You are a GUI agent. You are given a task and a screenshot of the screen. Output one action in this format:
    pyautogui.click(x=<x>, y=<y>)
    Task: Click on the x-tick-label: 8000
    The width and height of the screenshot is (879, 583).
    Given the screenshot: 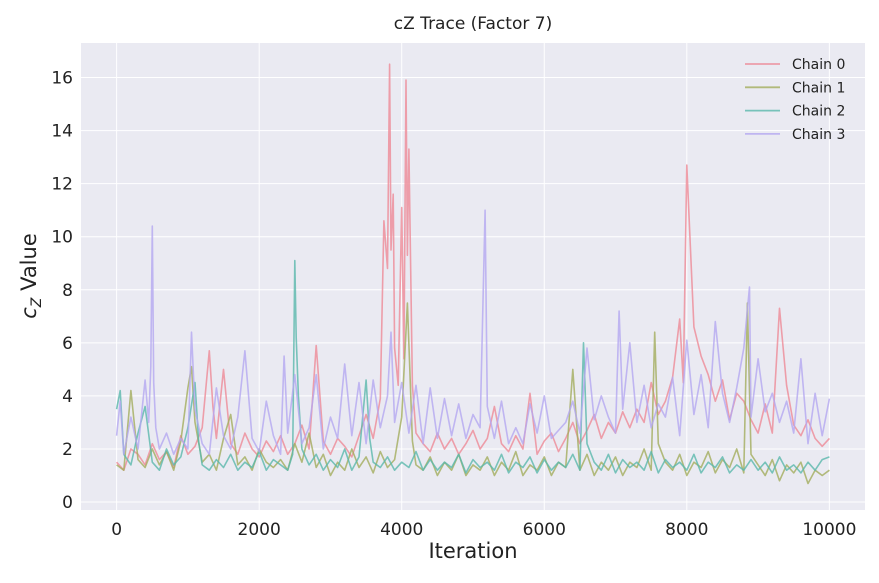 What is the action you would take?
    pyautogui.click(x=686, y=530)
    